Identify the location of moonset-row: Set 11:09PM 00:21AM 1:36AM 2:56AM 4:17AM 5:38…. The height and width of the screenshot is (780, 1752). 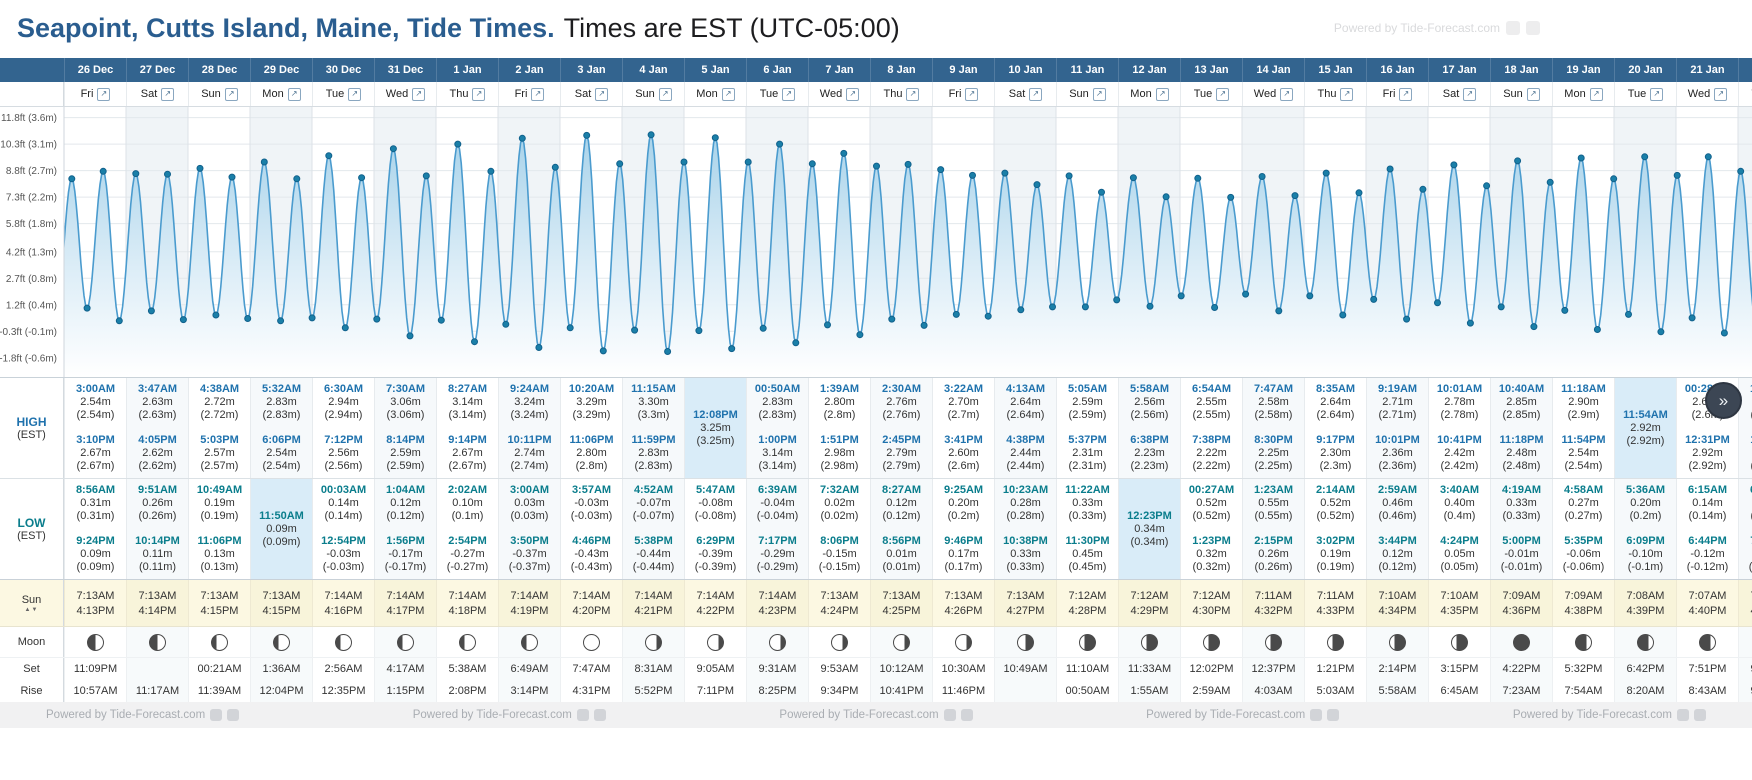
(876, 669).